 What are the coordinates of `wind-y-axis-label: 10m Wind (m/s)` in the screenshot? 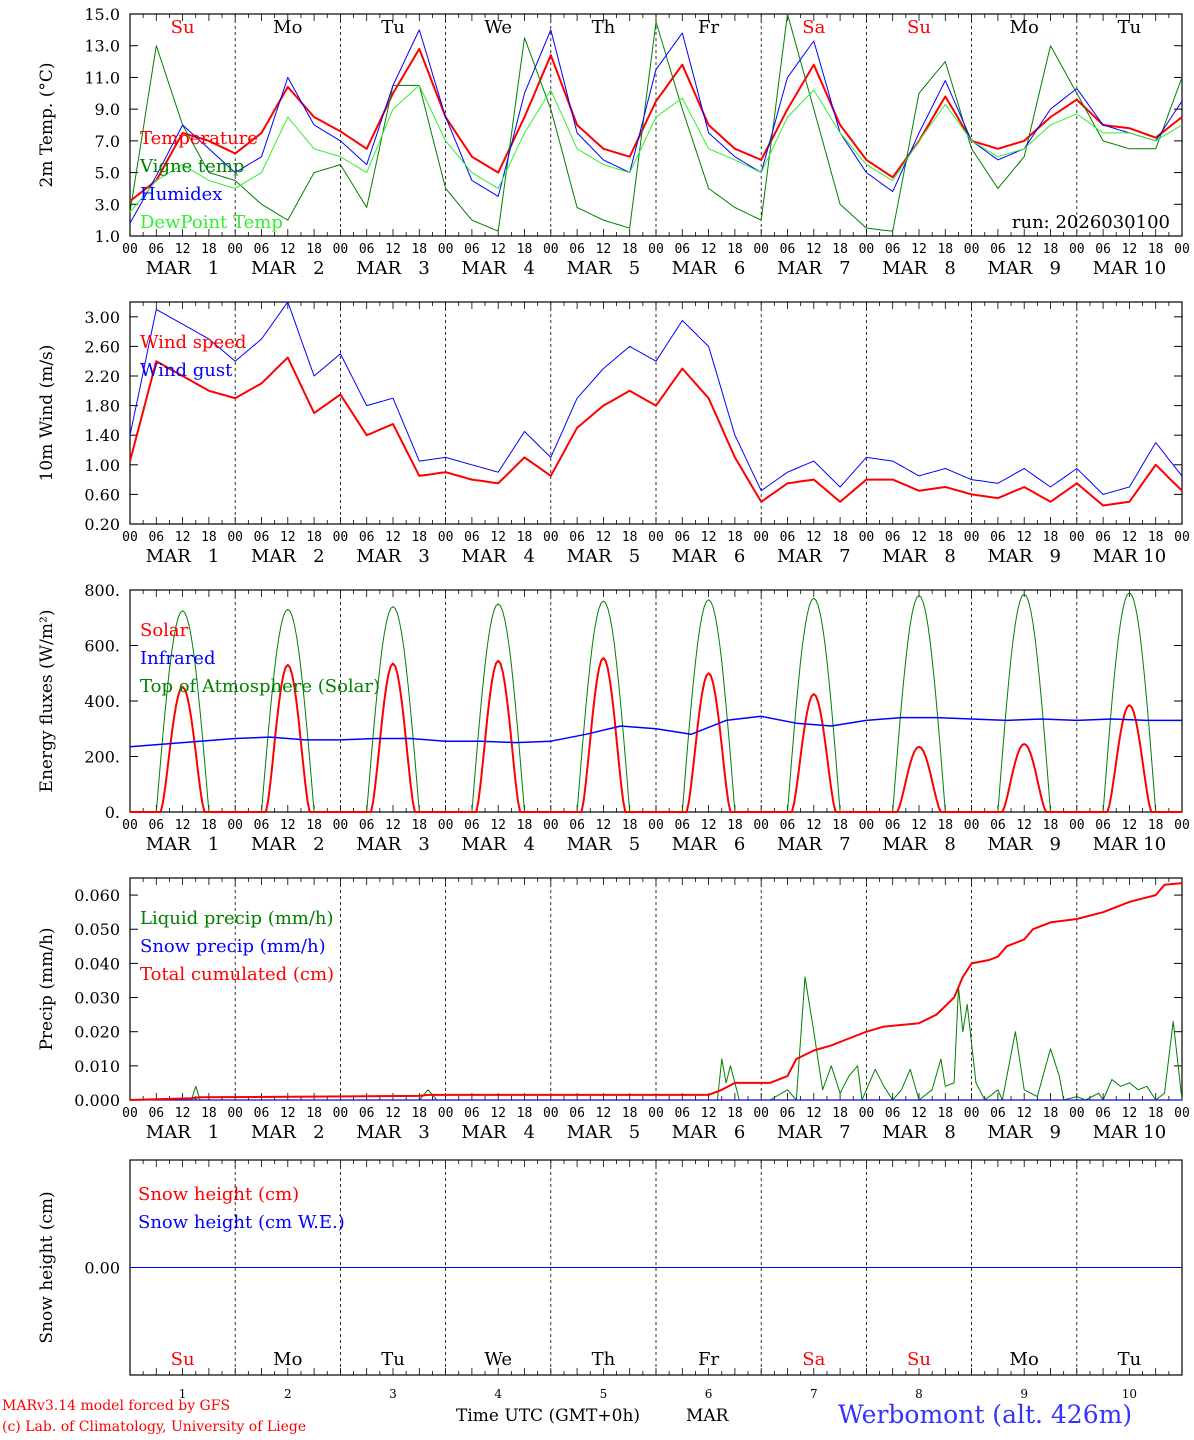 It's located at (47, 413).